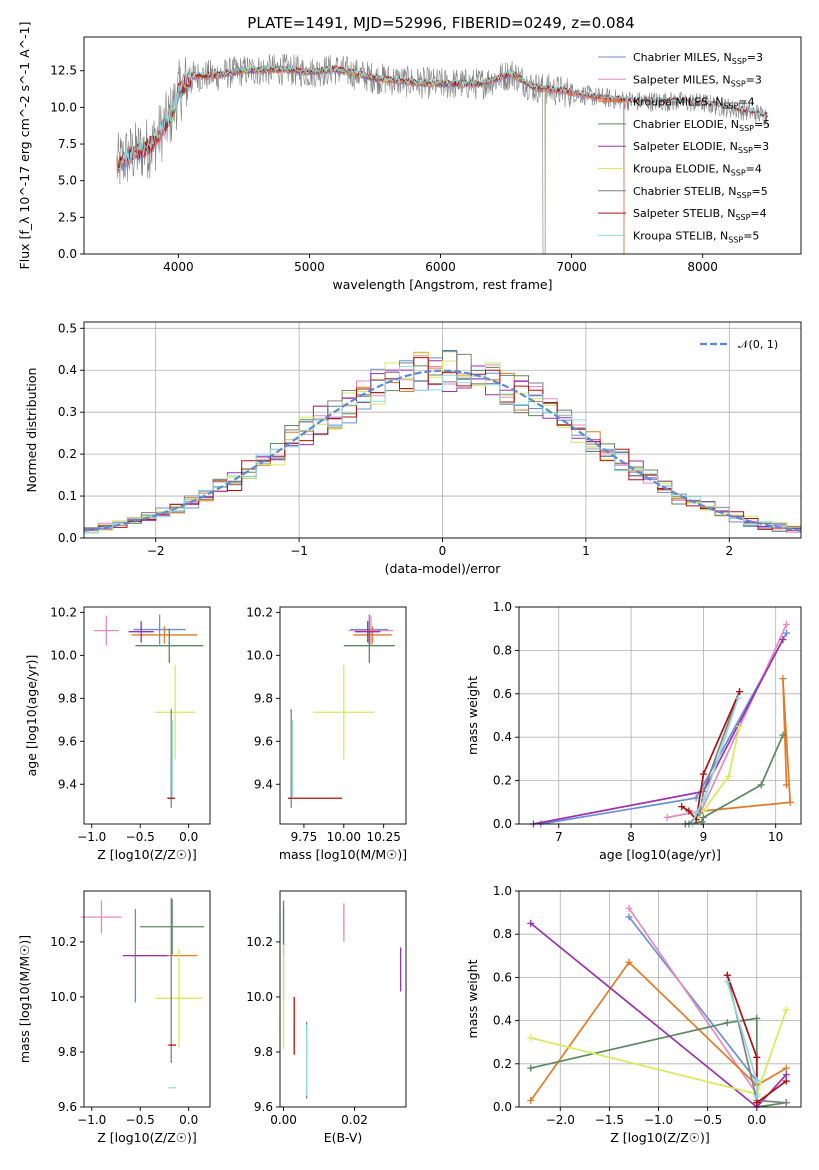 The height and width of the screenshot is (1170, 819). Describe the element at coordinates (67, 181) in the screenshot. I see `y-tick-label: 5.0` at that location.